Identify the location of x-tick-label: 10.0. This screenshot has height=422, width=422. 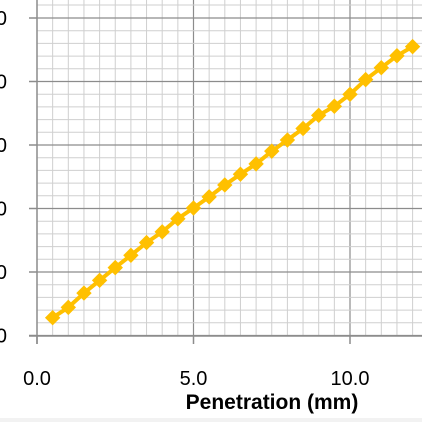
(350, 379).